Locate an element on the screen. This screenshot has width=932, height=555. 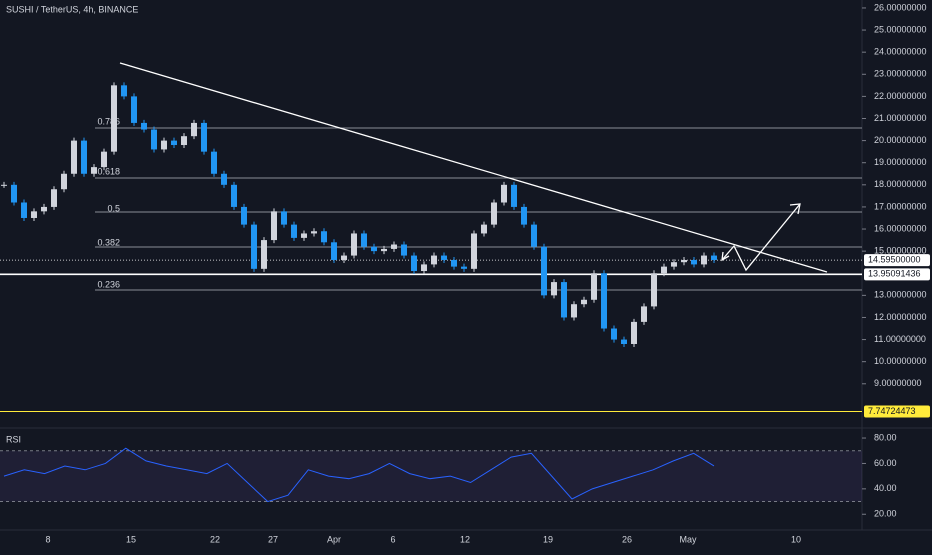
y-tick-label: 25.00000000 is located at coordinates (900, 29).